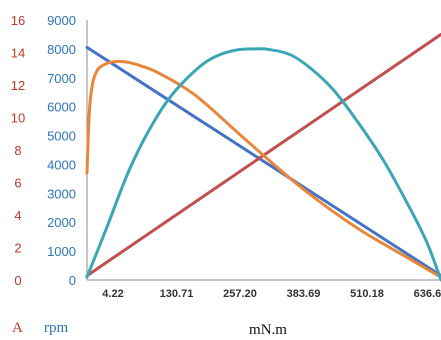 Image resolution: width=441 pixels, height=340 pixels. I want to click on x-axis-tick-label: 257.20, so click(240, 294).